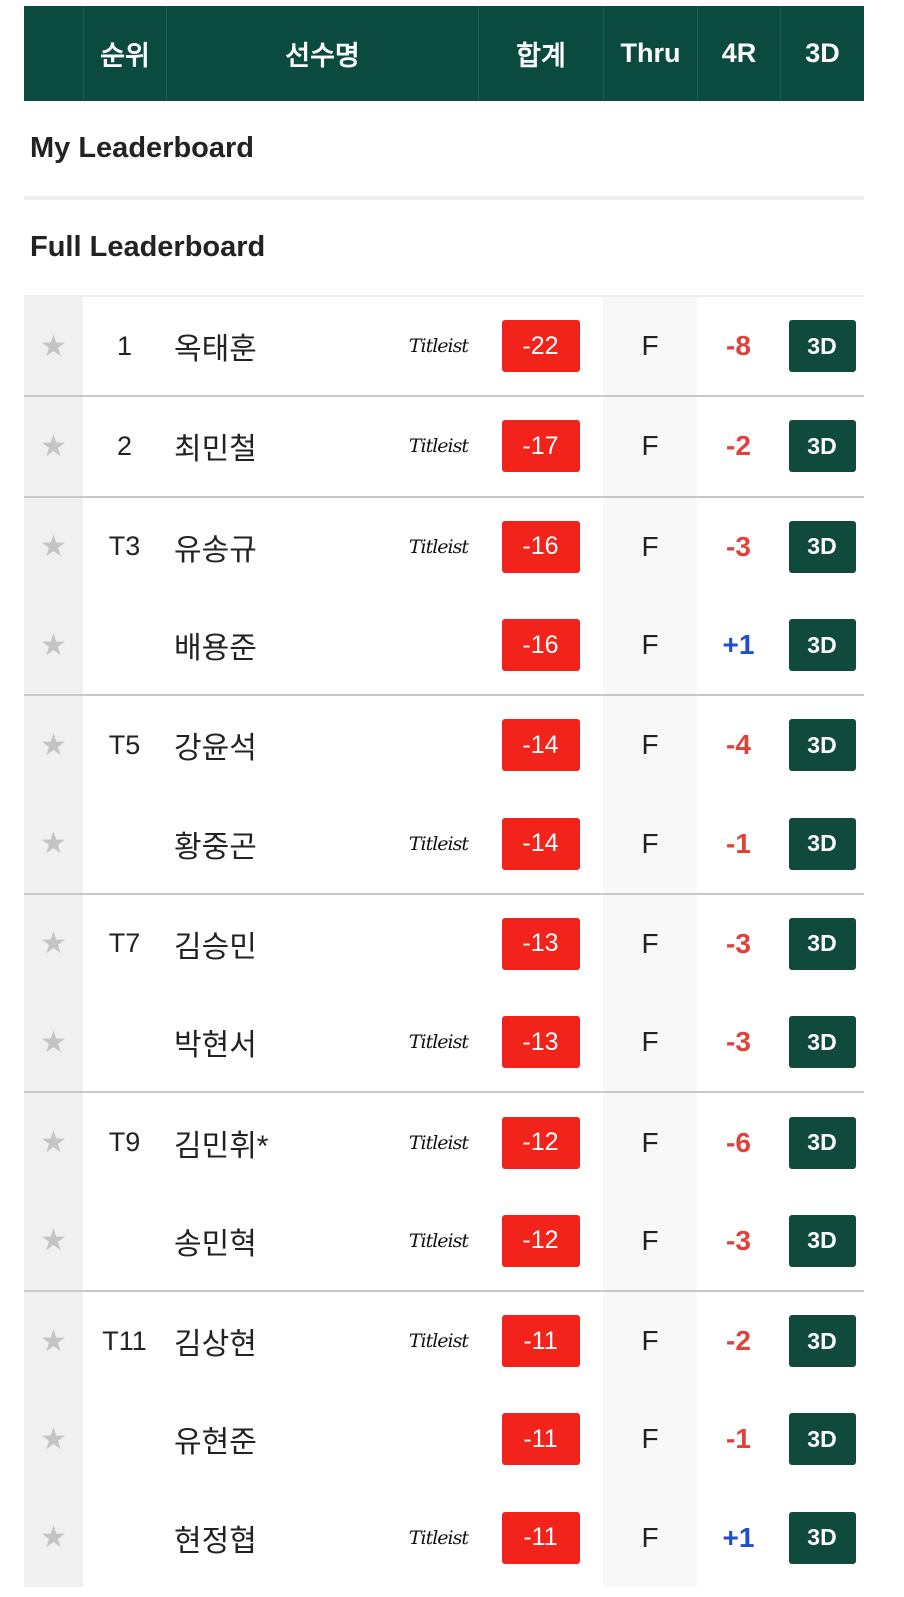 This screenshot has width=904, height=1597. What do you see at coordinates (124, 1142) in the screenshot?
I see `rank: T9` at bounding box center [124, 1142].